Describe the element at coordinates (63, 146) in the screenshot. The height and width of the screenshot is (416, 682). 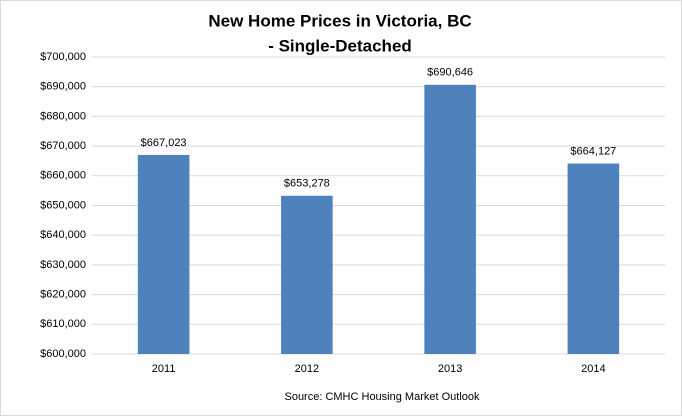
I see `y-tick-label: $670,000` at that location.